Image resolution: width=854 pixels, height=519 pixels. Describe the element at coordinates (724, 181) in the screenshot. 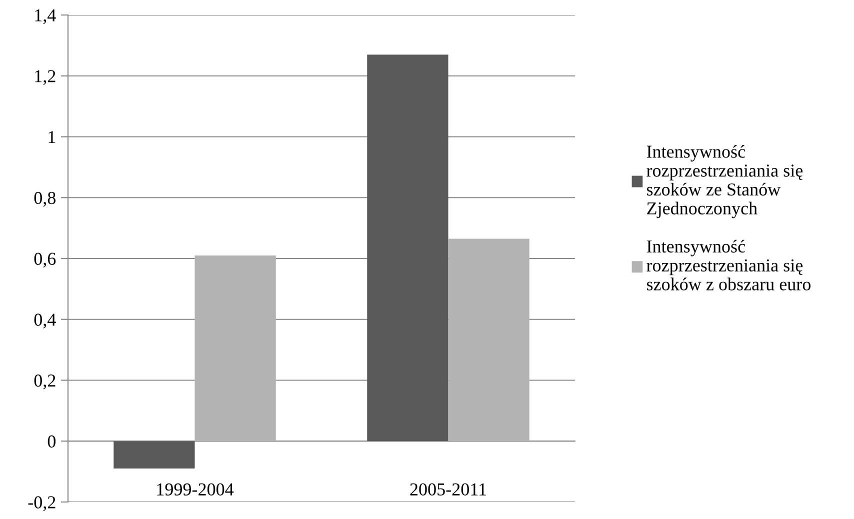

I see `legend-label: Intensywność rozprzestrzeniania się szoków ze Stanów Zjednoczonych` at that location.